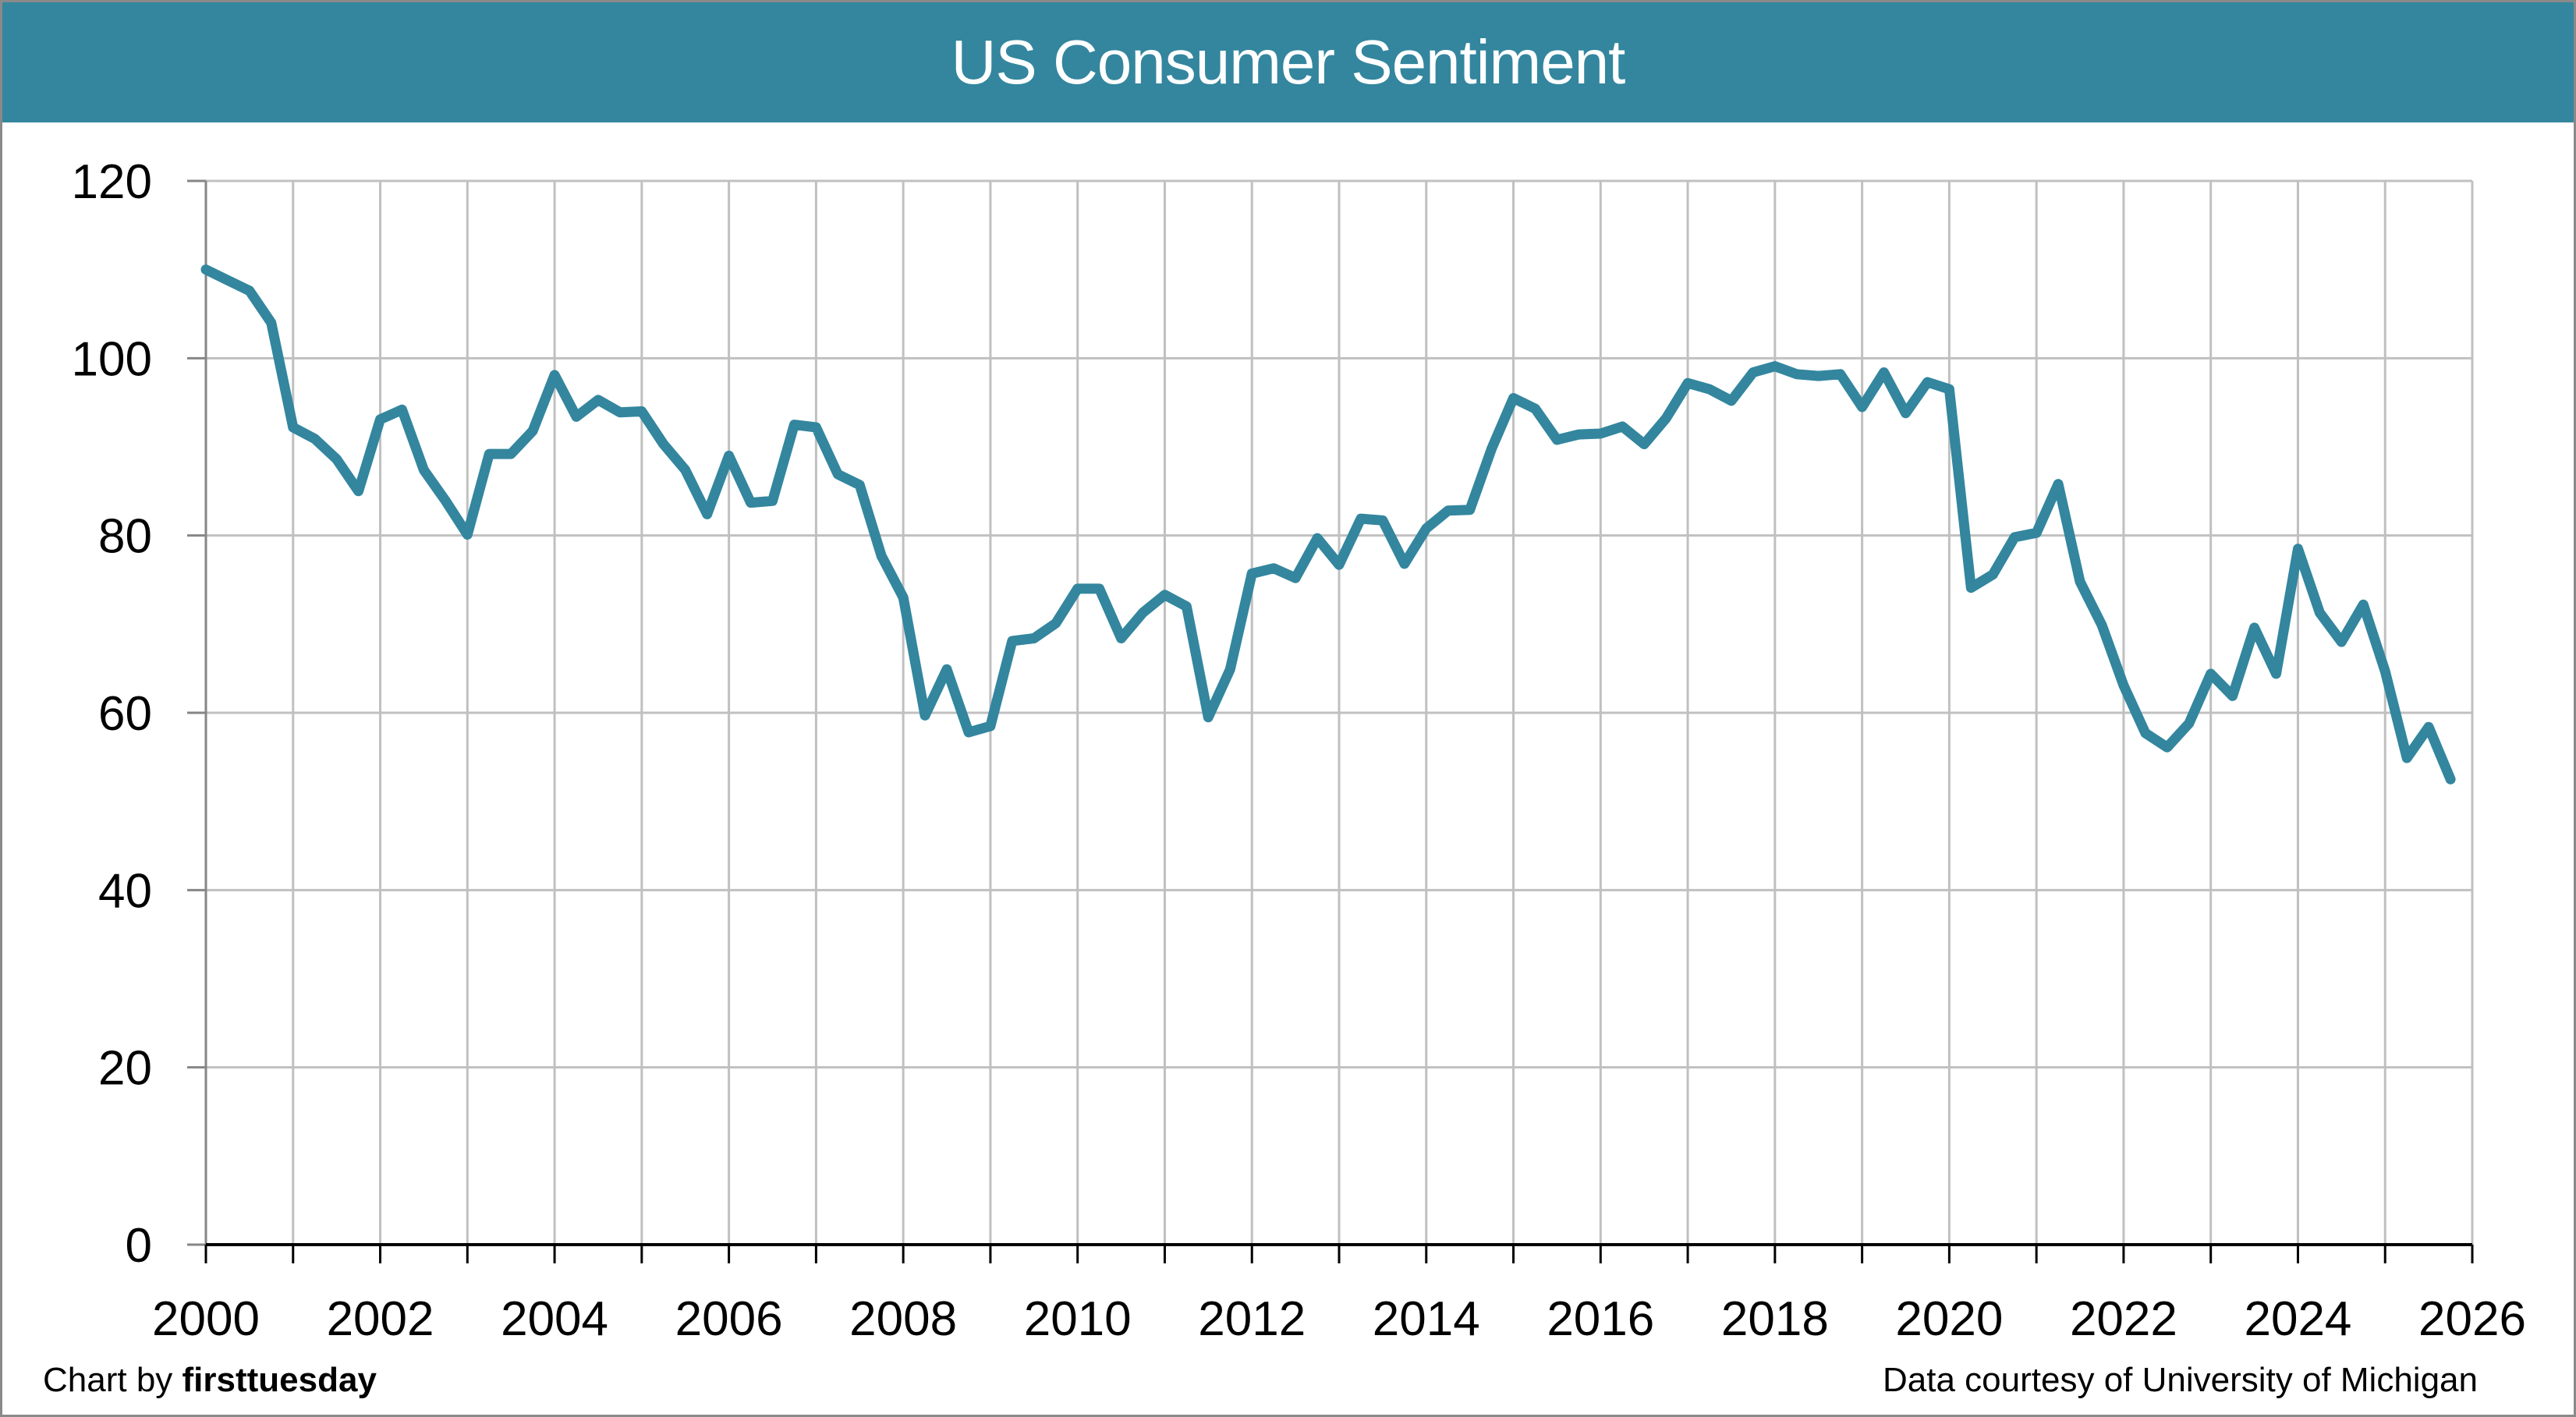 This screenshot has height=1417, width=2576. I want to click on credit-prefix: Chart by, so click(108, 1380).